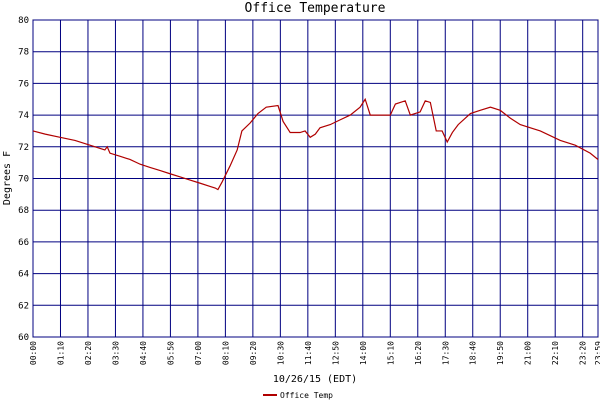 The image size is (600, 400). I want to click on x-axis-title: 10/26/15 (EDT), so click(315, 379).